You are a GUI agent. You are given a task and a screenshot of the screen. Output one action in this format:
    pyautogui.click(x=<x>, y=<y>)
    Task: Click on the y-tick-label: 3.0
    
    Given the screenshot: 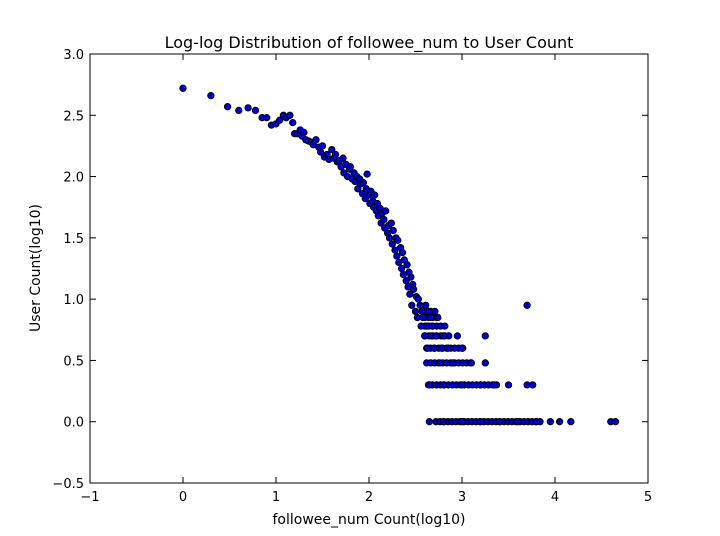 What is the action you would take?
    pyautogui.click(x=73, y=55)
    